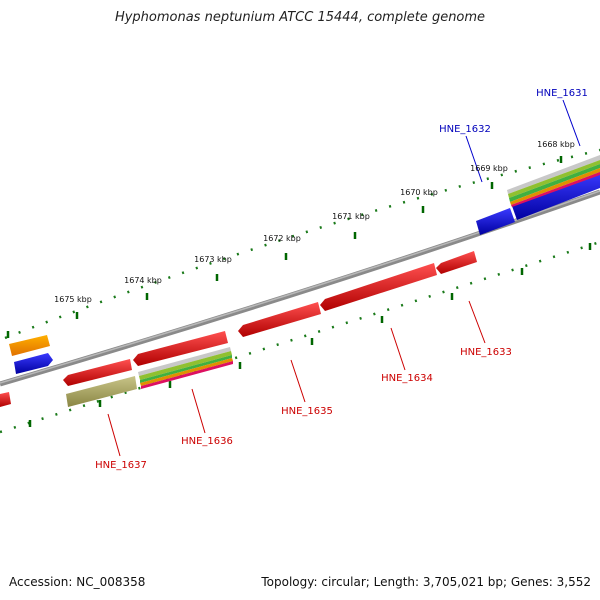  Describe the element at coordinates (495, 221) in the screenshot. I see `gene-hne-1632-arrow` at that location.